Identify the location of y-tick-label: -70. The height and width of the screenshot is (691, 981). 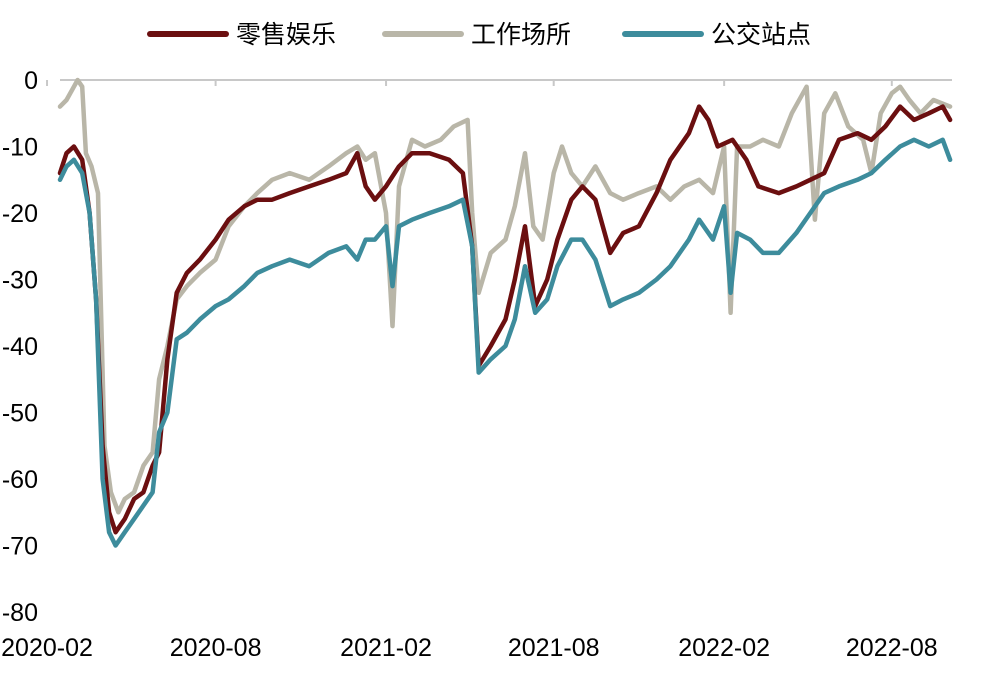
(20, 547).